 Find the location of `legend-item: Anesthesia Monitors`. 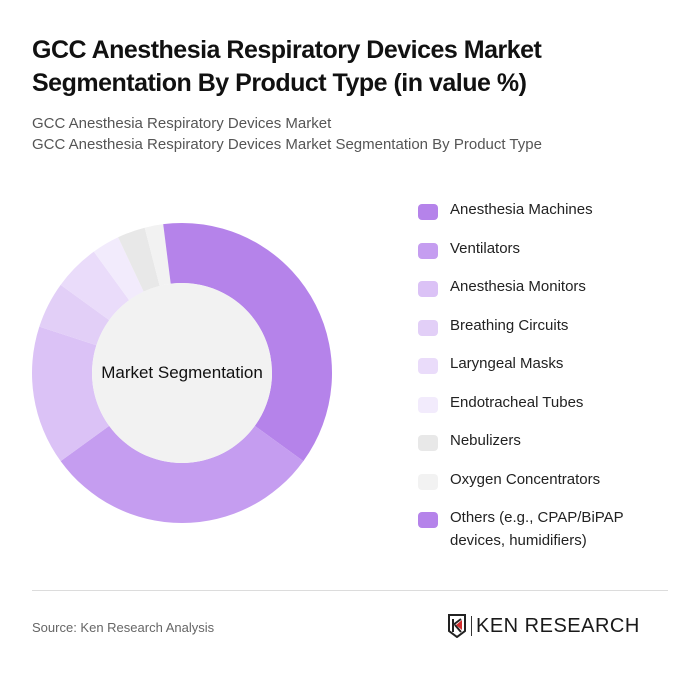

legend-item: Anesthesia Monitors is located at coordinates (548, 294).